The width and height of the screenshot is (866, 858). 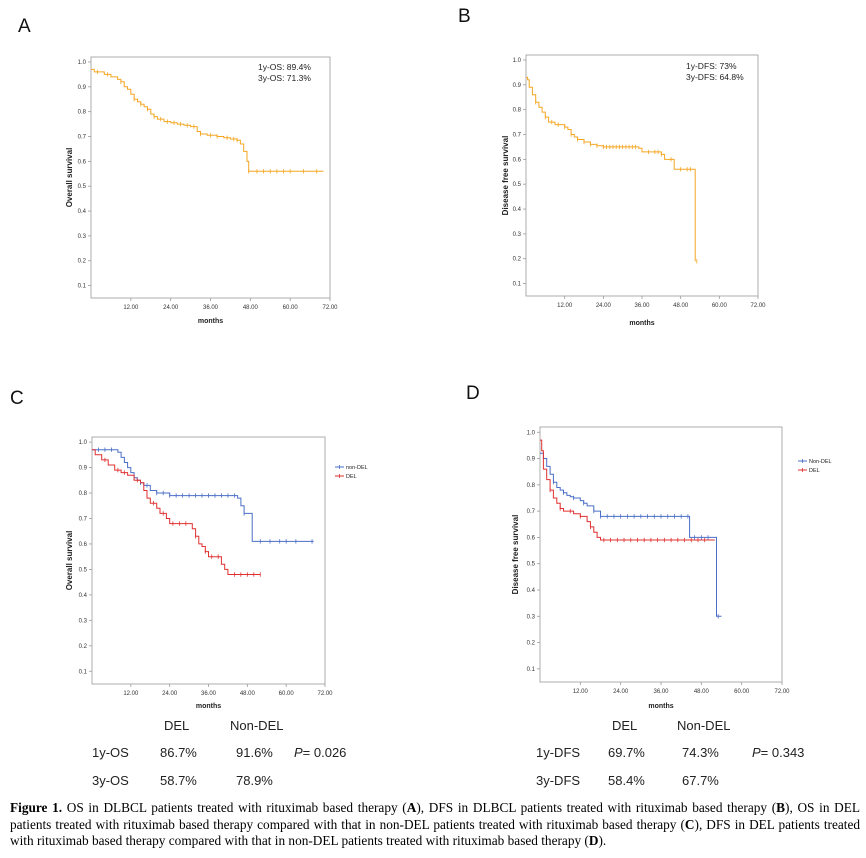 I want to click on caption-label-a: A, so click(x=411, y=807).